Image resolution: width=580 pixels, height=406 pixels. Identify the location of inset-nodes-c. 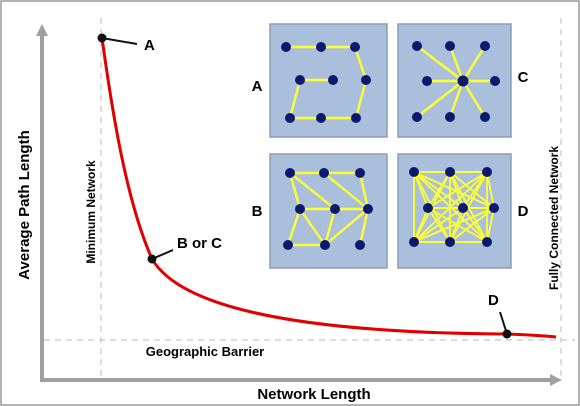
(456, 81).